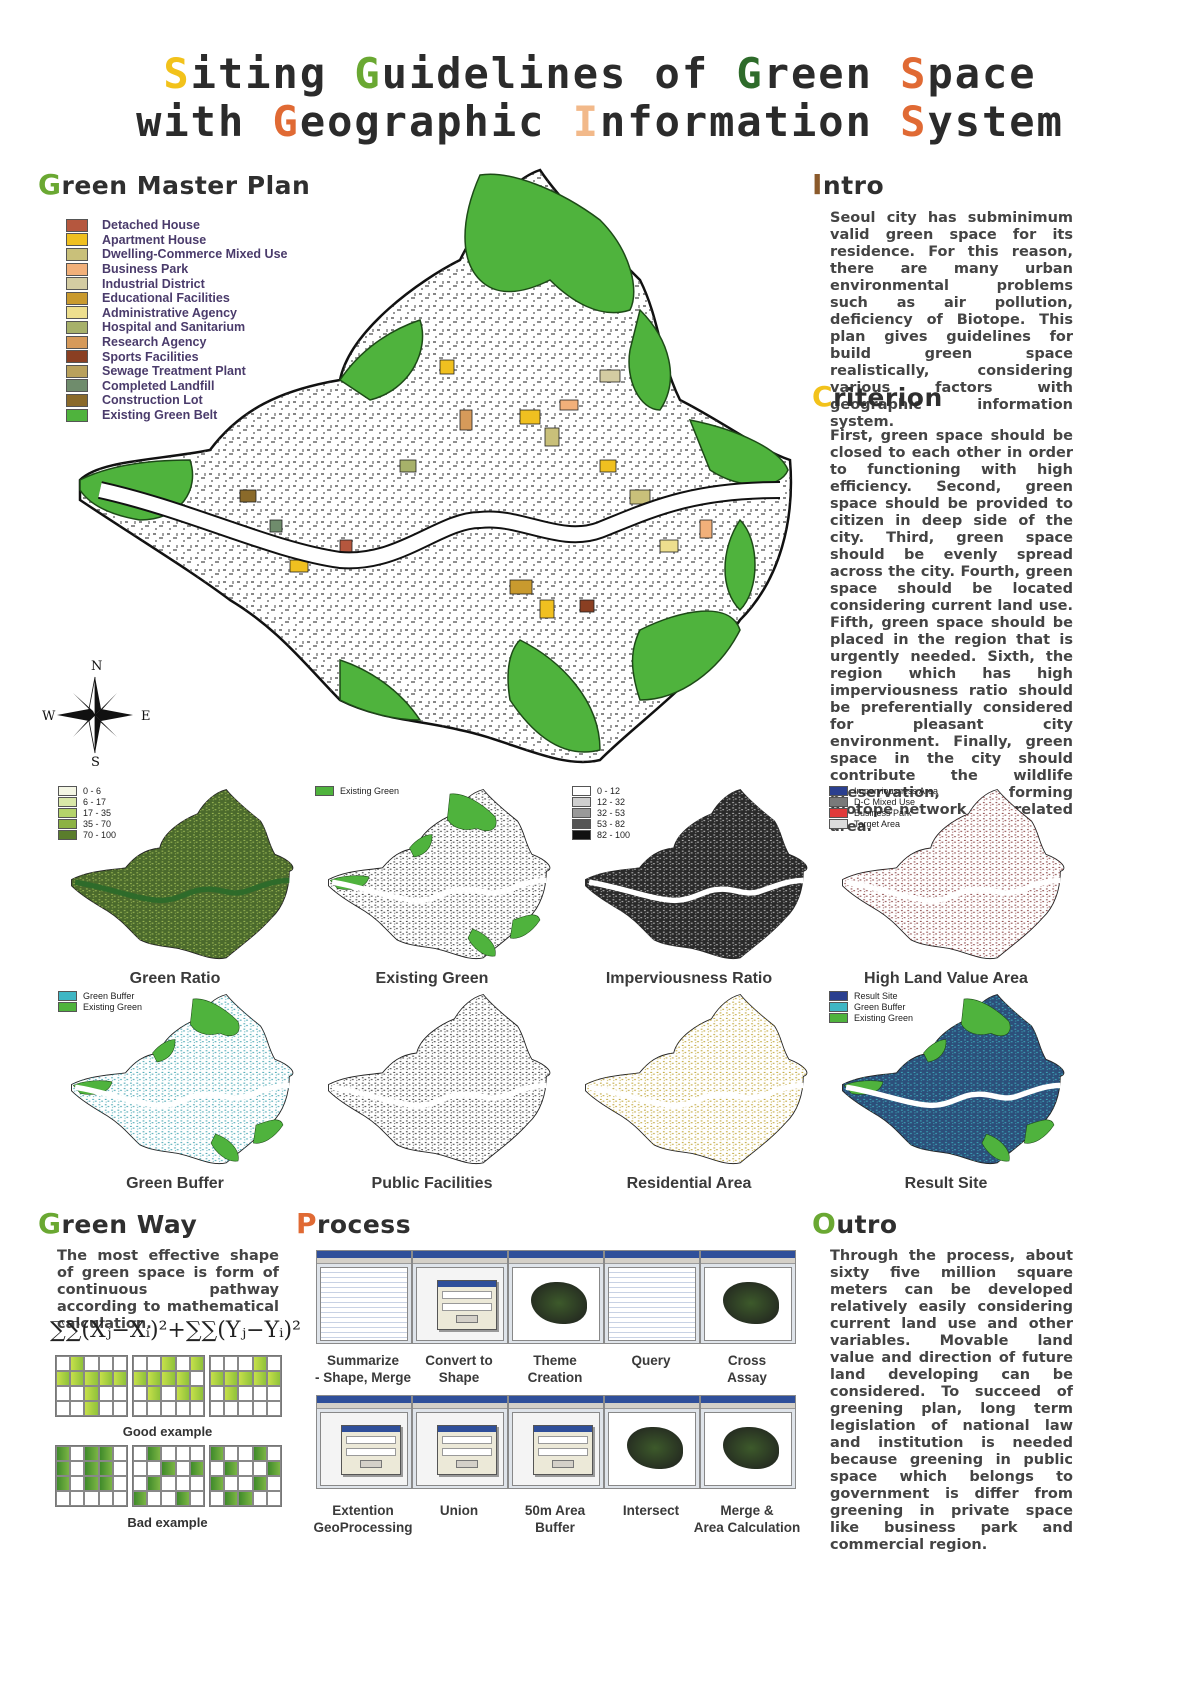 The image size is (1200, 1697). Describe the element at coordinates (855, 1223) in the screenshot. I see `outro-heading: Outro` at that location.